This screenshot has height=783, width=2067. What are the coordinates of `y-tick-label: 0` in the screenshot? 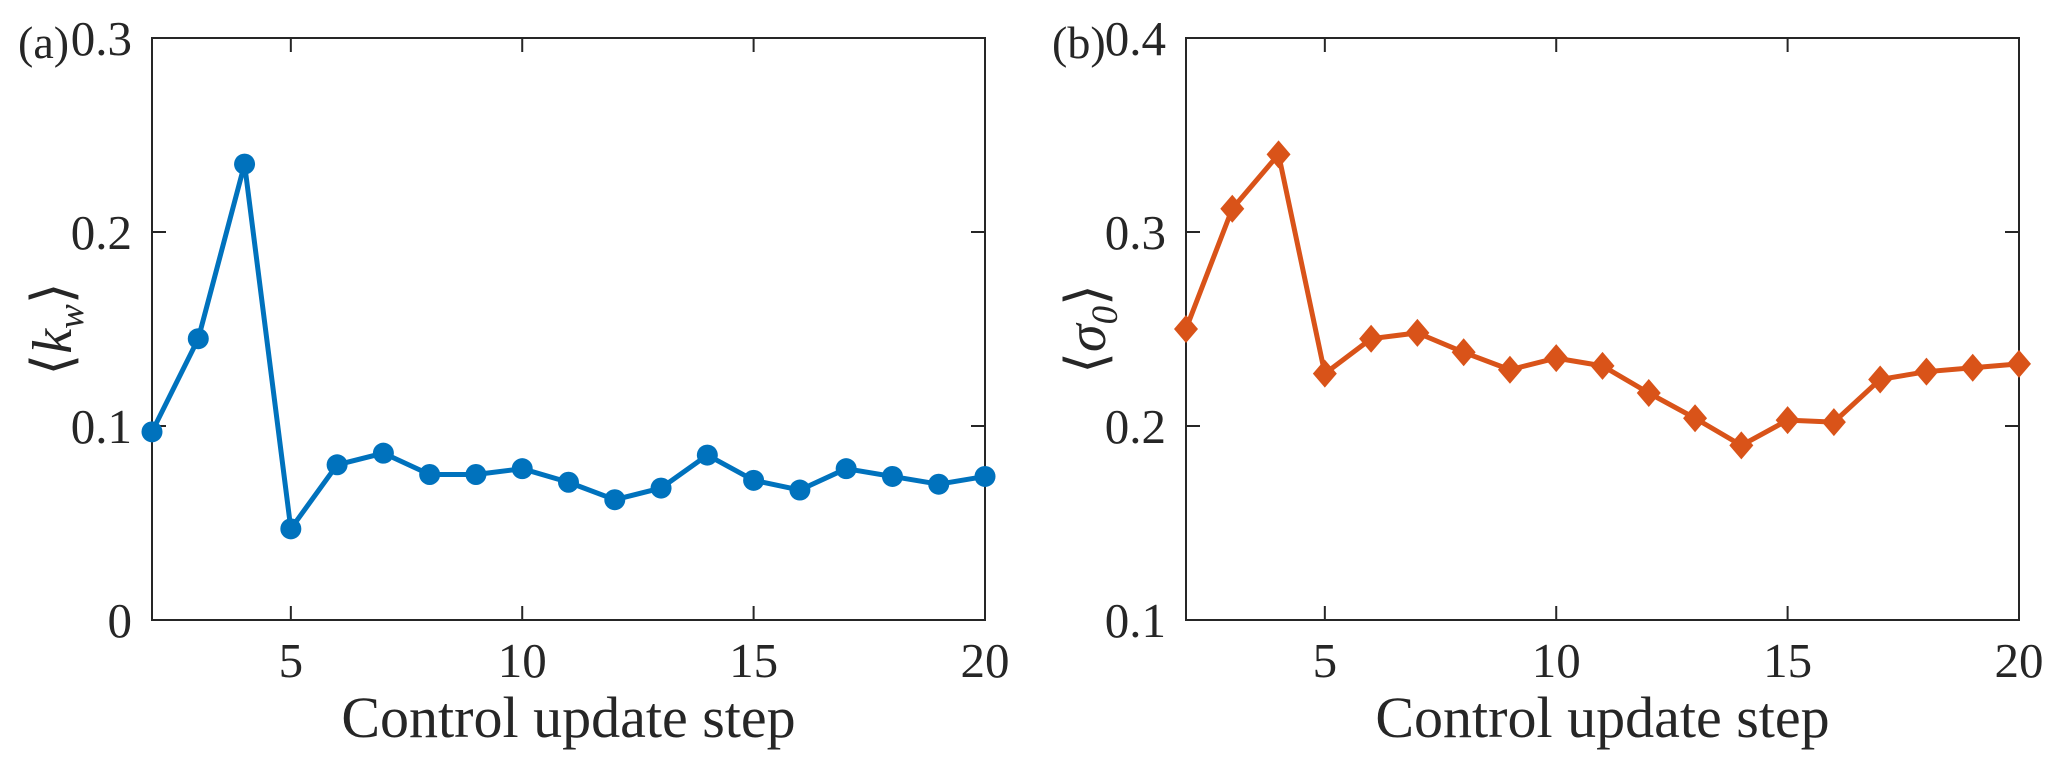 It's located at (120, 620).